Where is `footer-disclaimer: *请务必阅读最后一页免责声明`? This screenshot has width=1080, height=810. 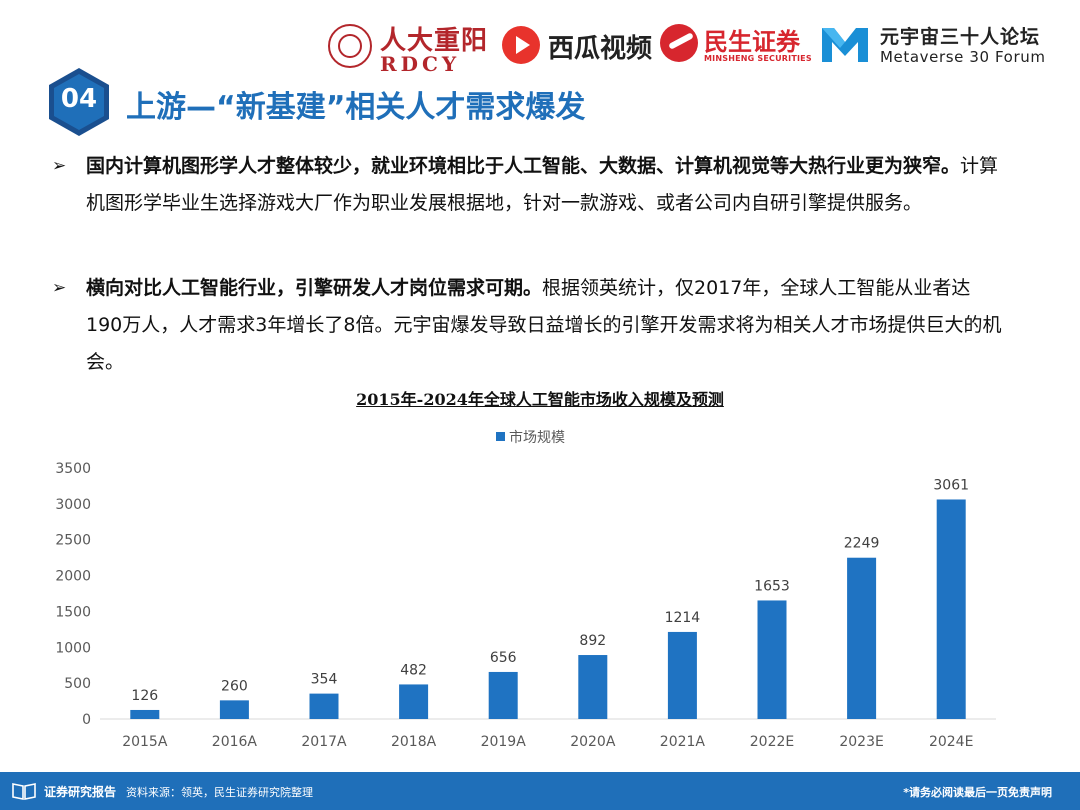
footer-disclaimer: *请务必阅读最后一页免责声明 is located at coordinates (977, 792).